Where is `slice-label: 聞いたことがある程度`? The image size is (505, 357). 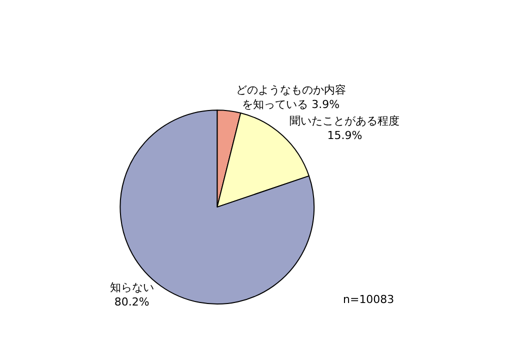
slice-label: 聞いたことがある程度 is located at coordinates (345, 121).